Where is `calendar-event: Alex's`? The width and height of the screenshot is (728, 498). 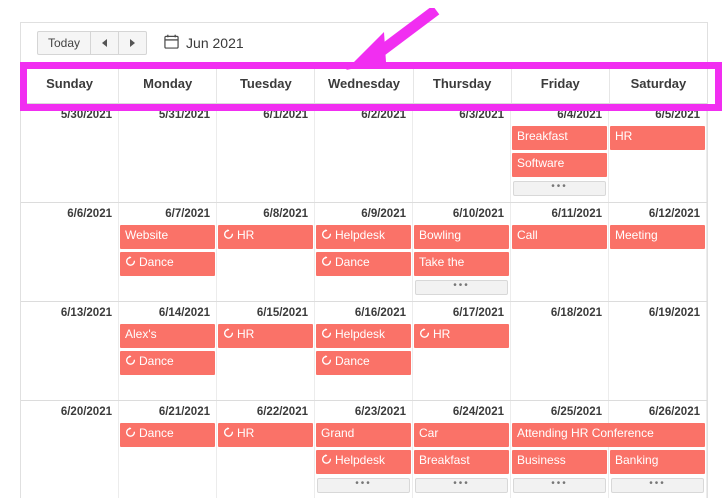 calendar-event: Alex's is located at coordinates (167, 336).